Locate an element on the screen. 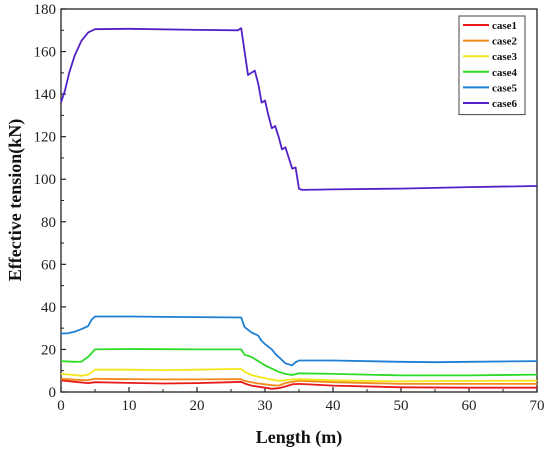  x-tick-label: 50 is located at coordinates (401, 406).